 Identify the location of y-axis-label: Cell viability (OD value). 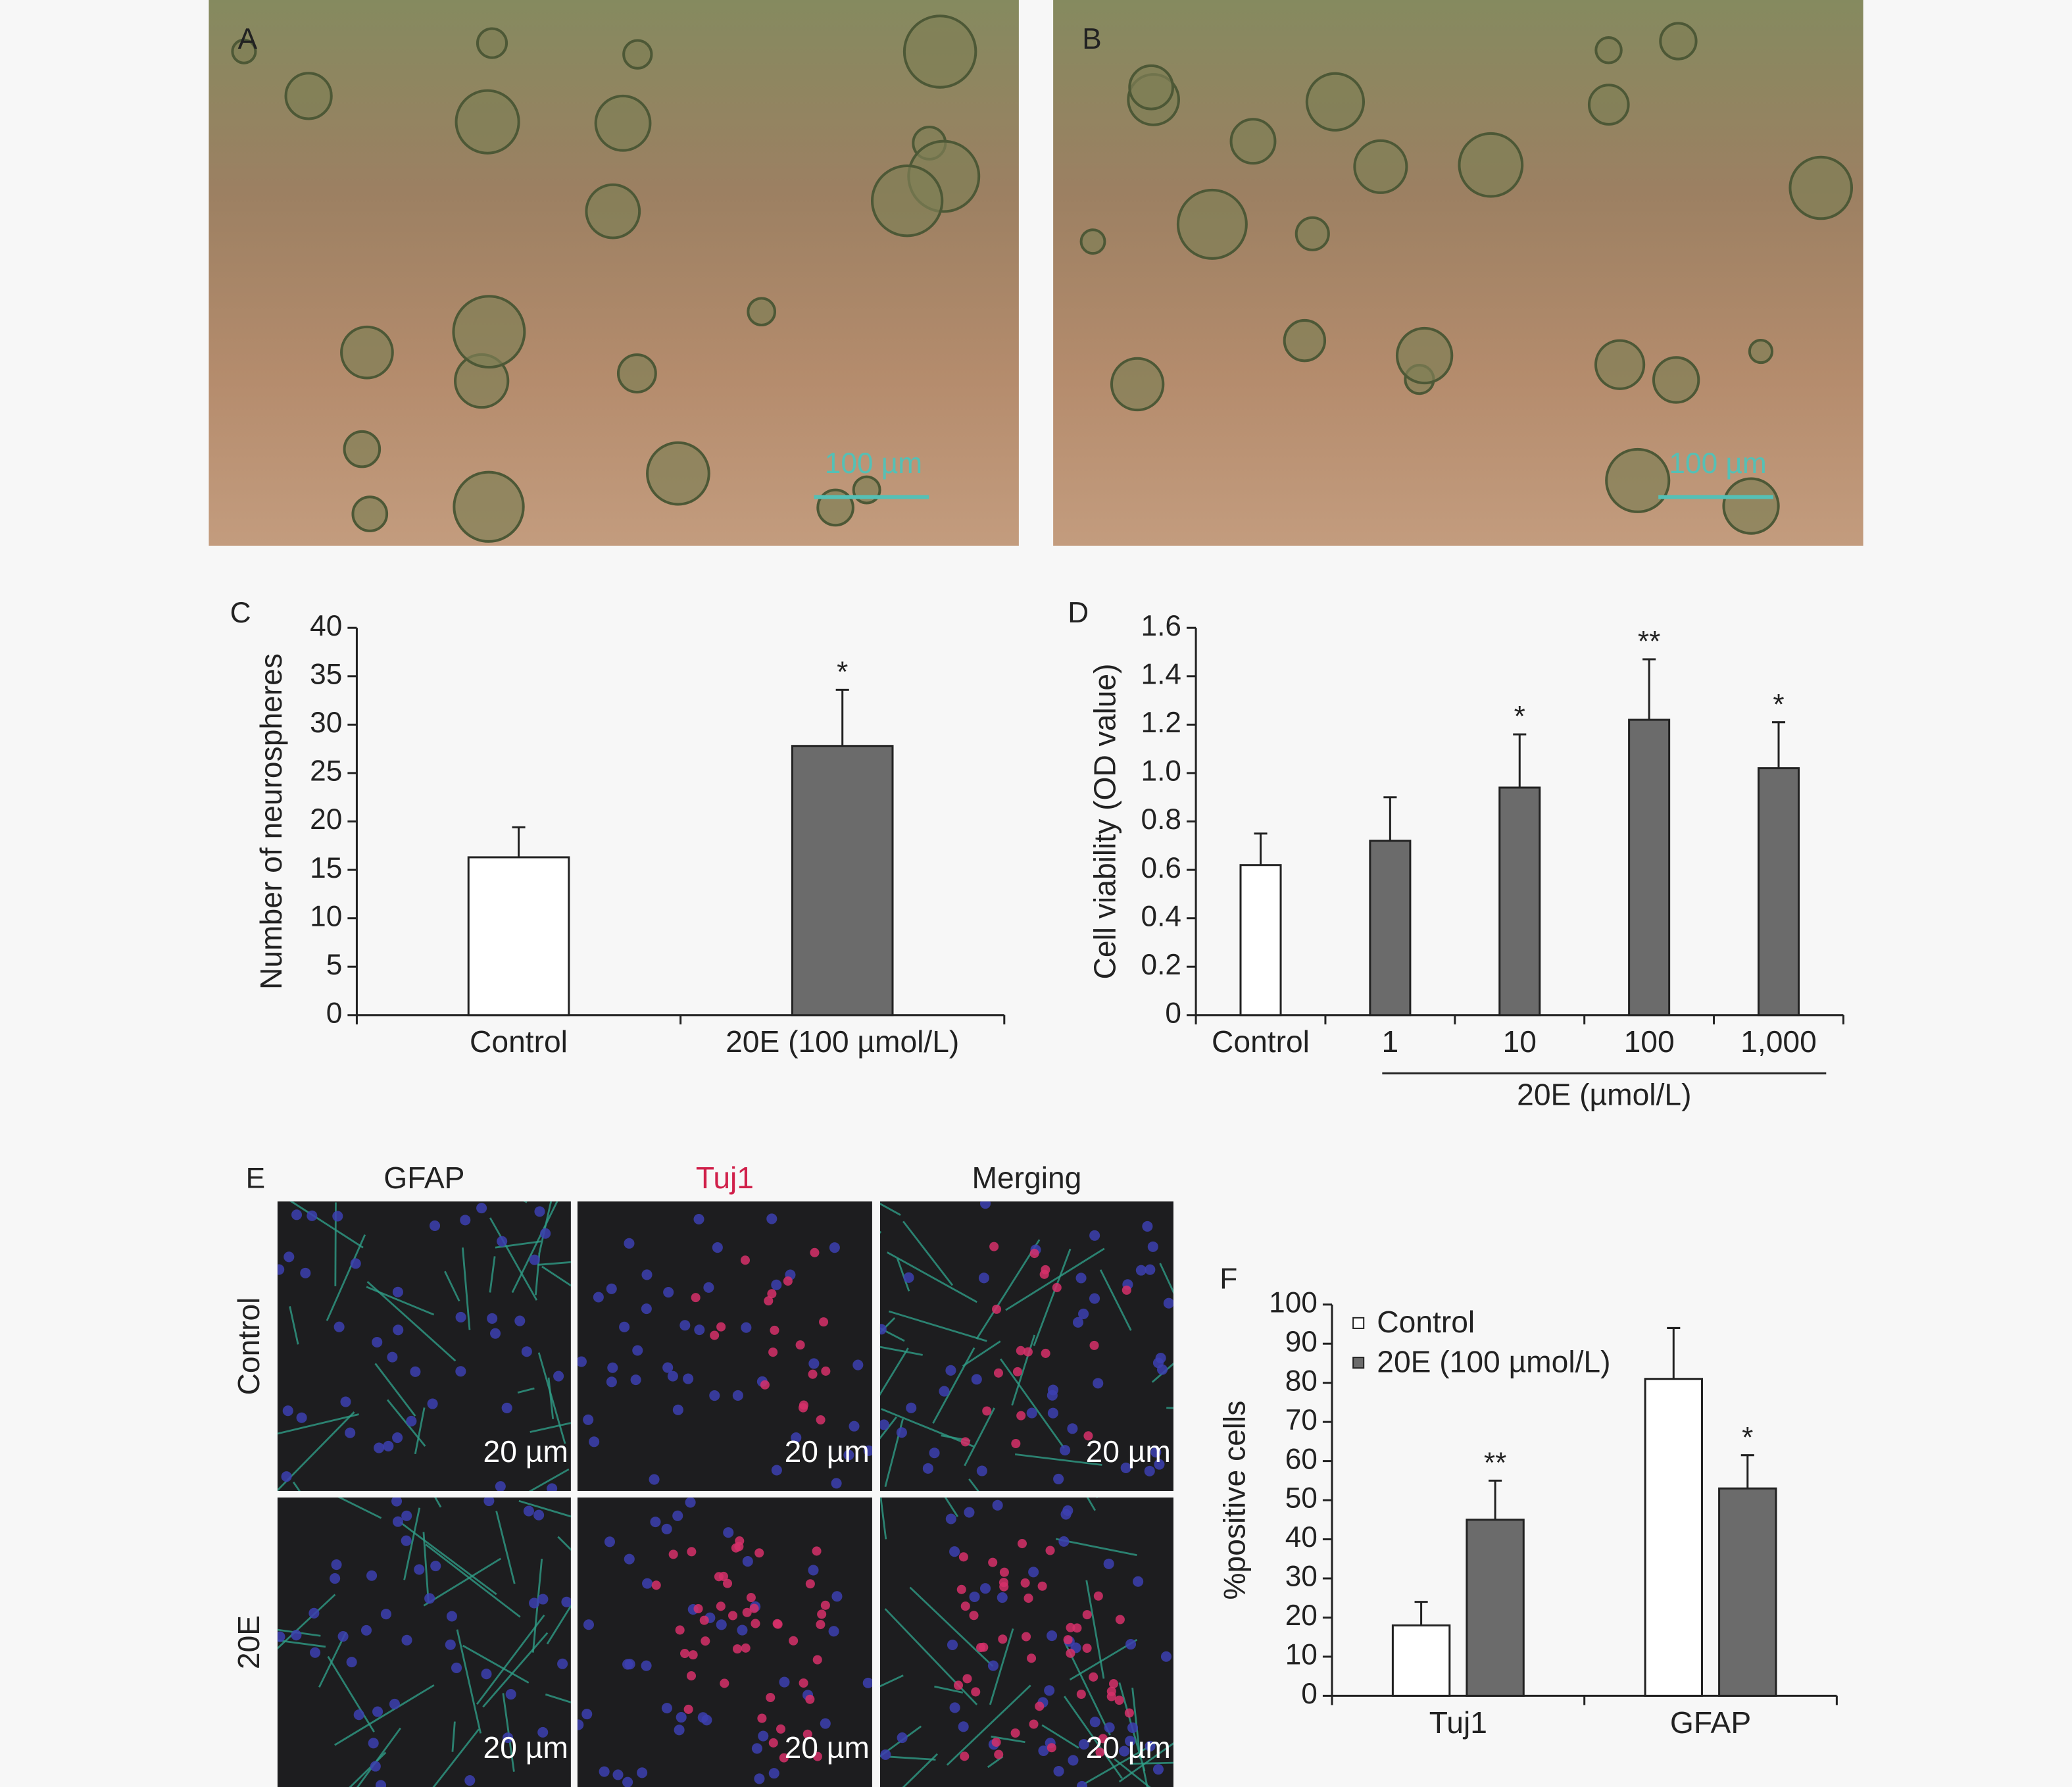
(1105, 822).